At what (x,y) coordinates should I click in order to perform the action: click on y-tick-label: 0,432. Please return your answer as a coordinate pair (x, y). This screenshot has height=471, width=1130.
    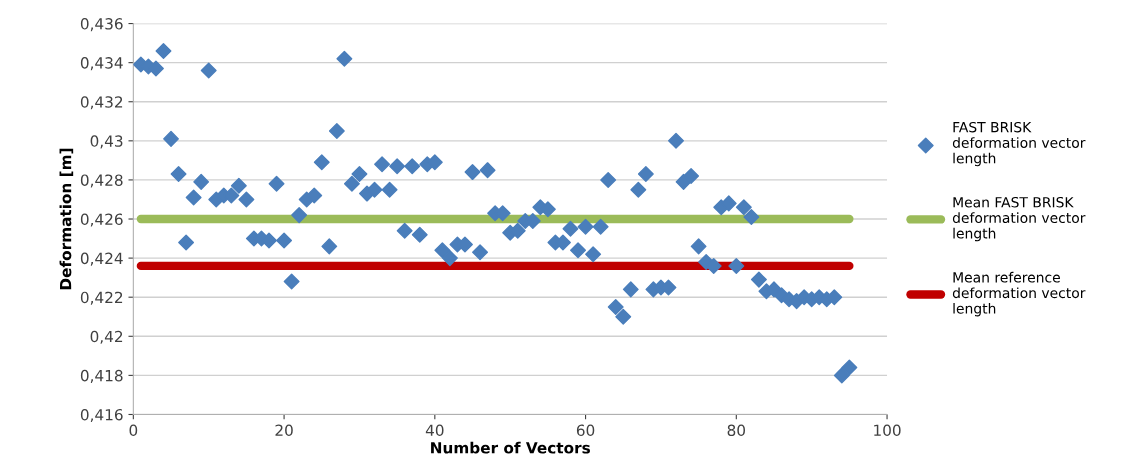
    Looking at the image, I should click on (101, 103).